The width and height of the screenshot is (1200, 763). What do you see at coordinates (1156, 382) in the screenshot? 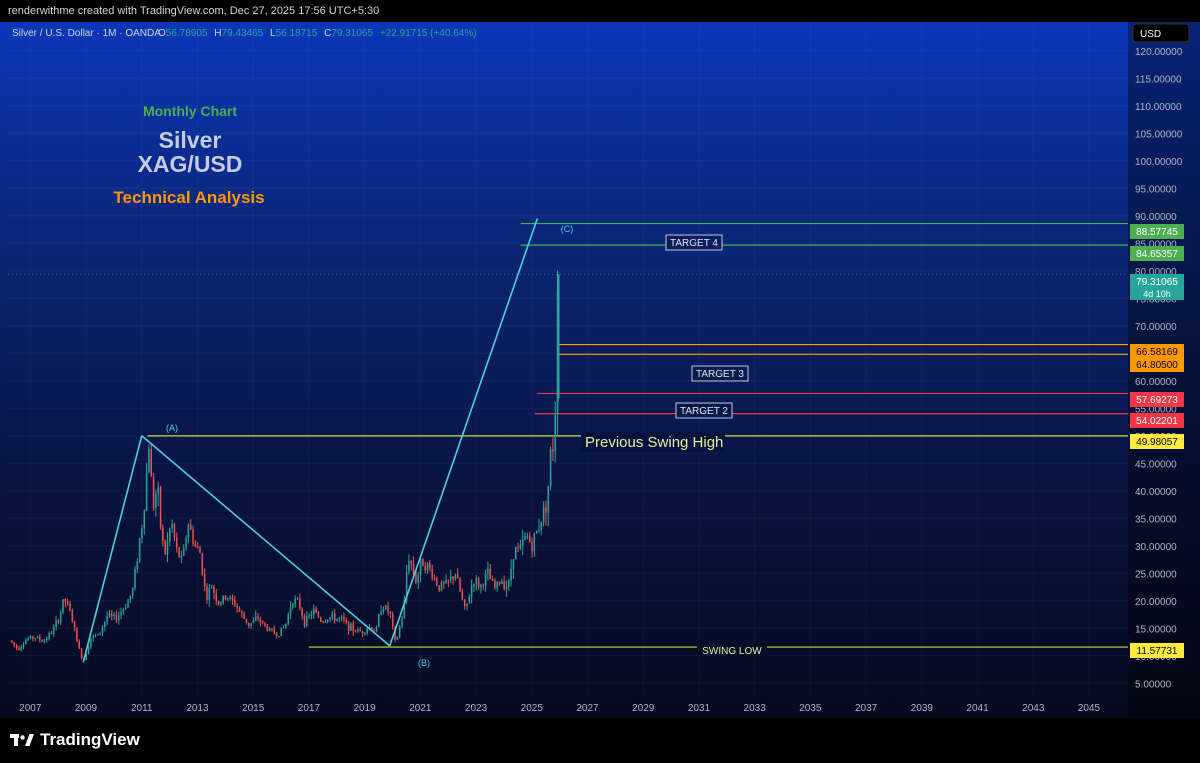
I see `price-tick-label: 60.00000` at bounding box center [1156, 382].